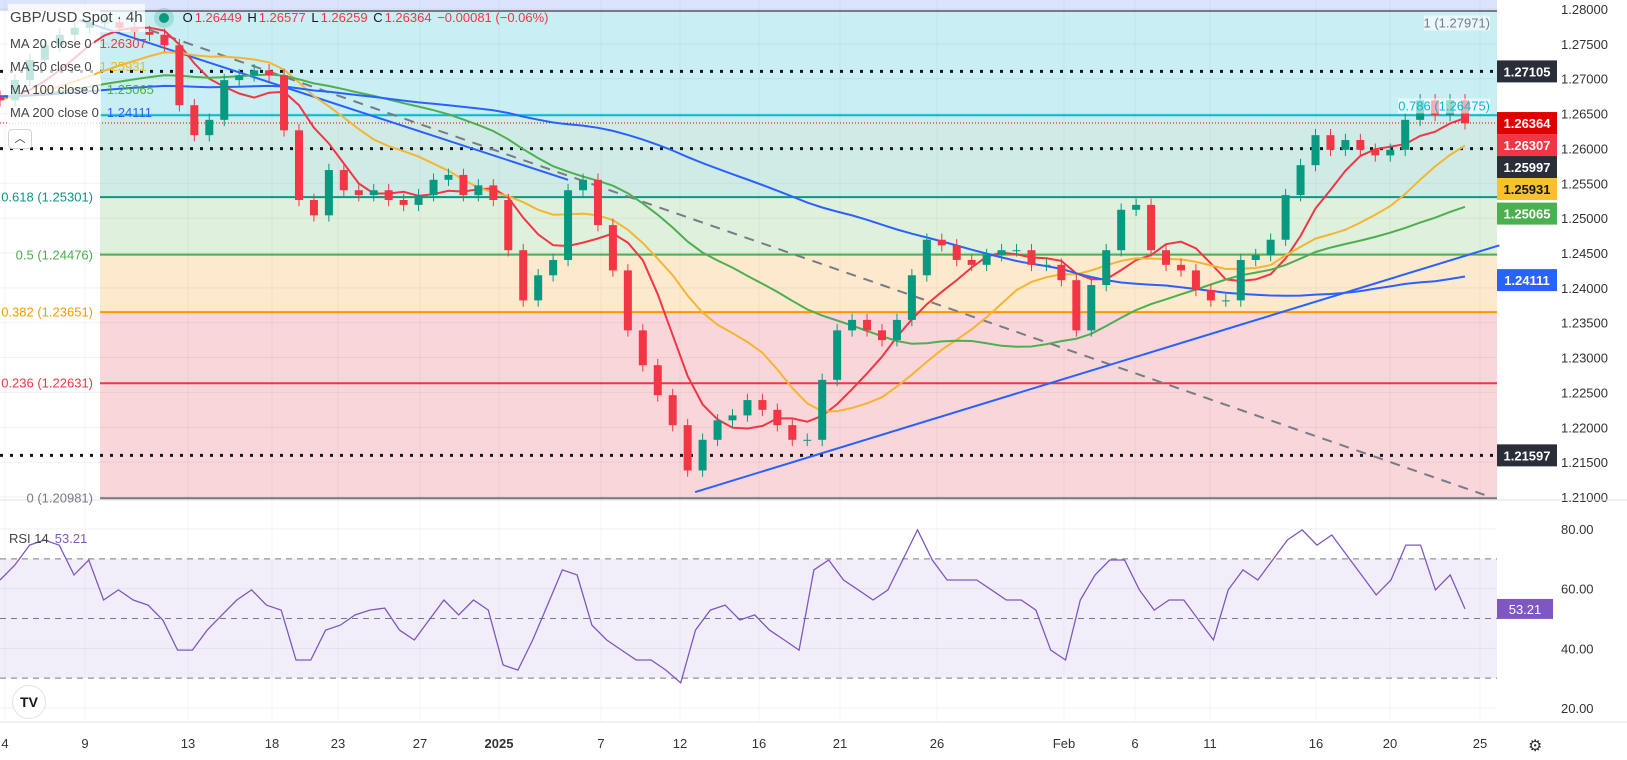 The width and height of the screenshot is (1627, 760). What do you see at coordinates (1456, 23) in the screenshot?
I see `fib-label: 1 (1.27971)` at bounding box center [1456, 23].